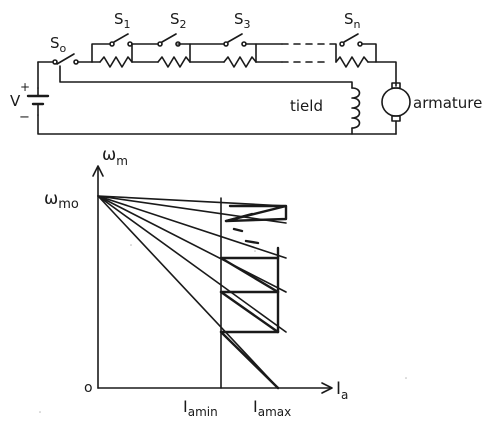 The width and height of the screenshot is (500, 427). What do you see at coordinates (396, 108) in the screenshot?
I see `armature-motor` at bounding box center [396, 108].